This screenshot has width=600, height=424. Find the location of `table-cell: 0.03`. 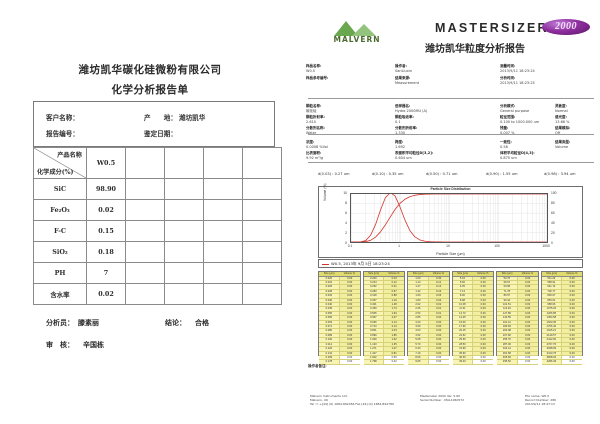

table-cell: 0.03 is located at coordinates (394, 278).